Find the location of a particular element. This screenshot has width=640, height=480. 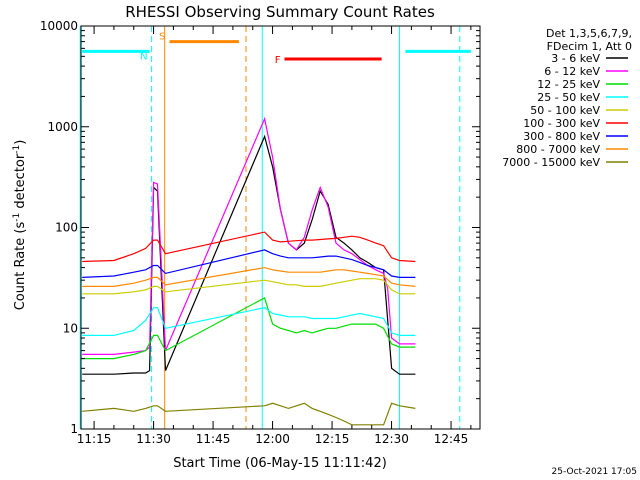

x-tick-label: 12:45 is located at coordinates (451, 439).